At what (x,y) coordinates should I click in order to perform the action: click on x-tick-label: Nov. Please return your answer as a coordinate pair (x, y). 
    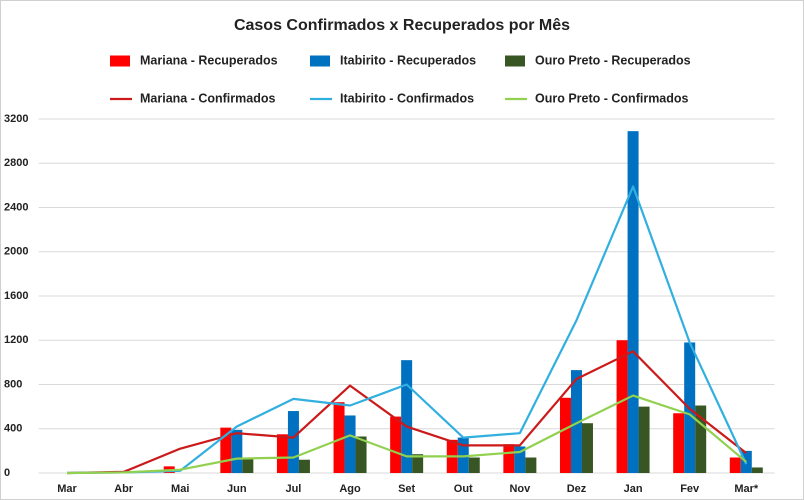
    Looking at the image, I should click on (520, 489).